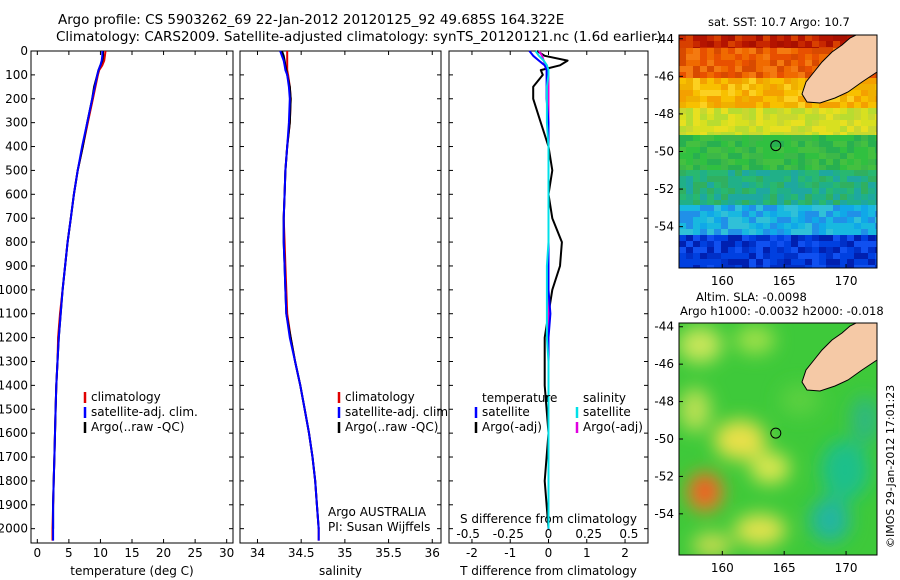 The width and height of the screenshot is (900, 580). I want to click on argo-position-marker, so click(776, 146).